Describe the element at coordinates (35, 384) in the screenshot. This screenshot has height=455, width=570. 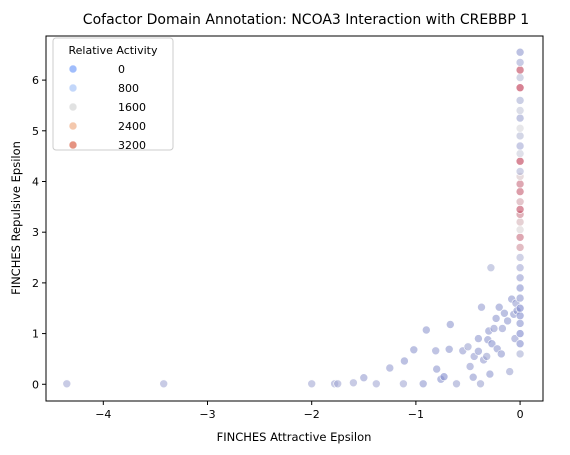
I see `y-tick-label: 0` at that location.